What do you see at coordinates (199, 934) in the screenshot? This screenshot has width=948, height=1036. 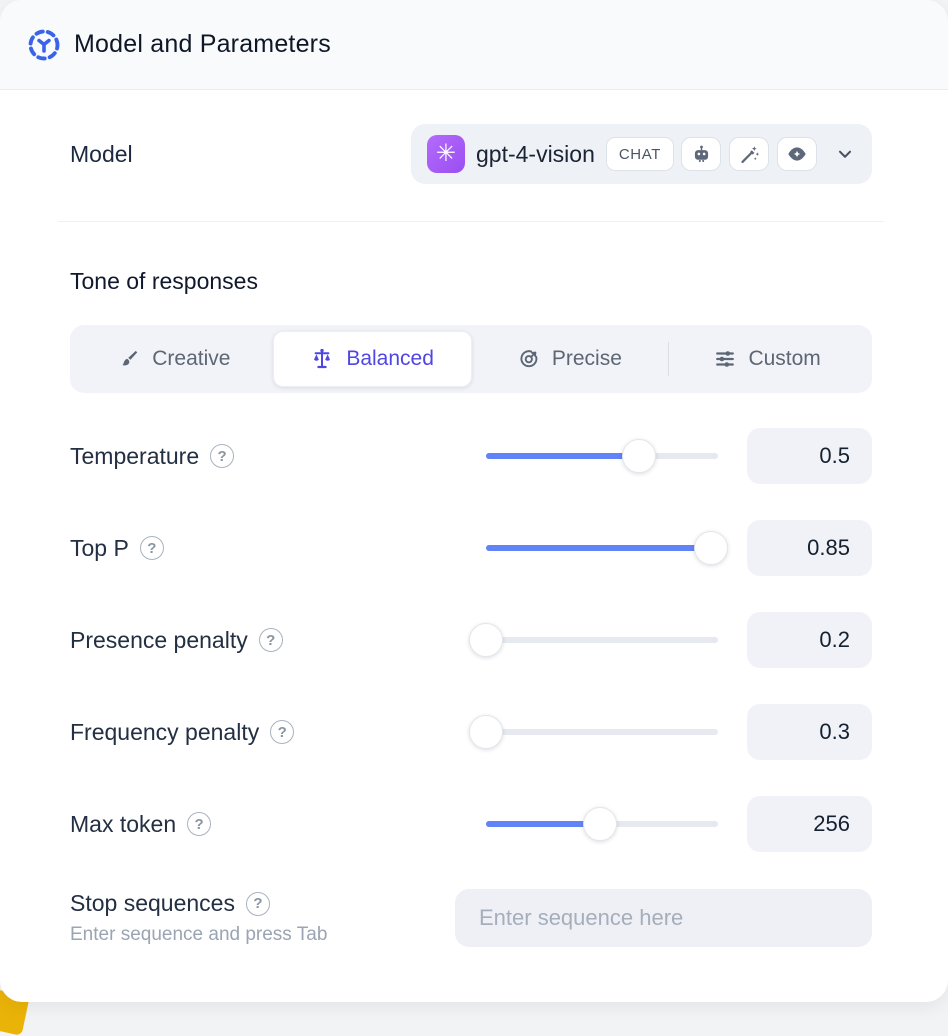 I see `stop-sequences-helper: Enter sequence and press Tab` at bounding box center [199, 934].